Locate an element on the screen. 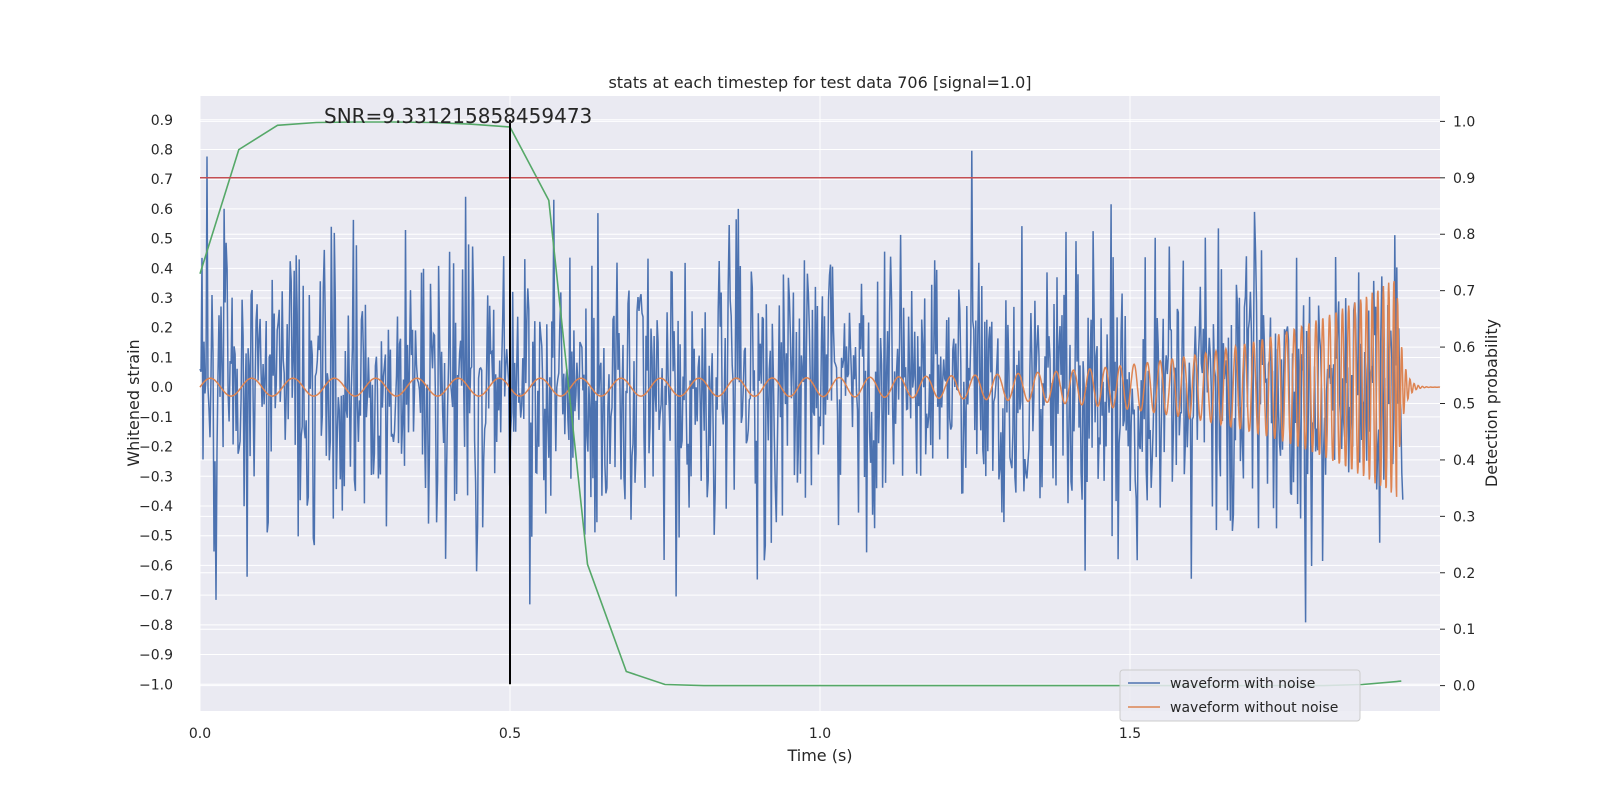 This screenshot has height=800, width=1600. y2-tick-label: 0.2 is located at coordinates (1464, 574).